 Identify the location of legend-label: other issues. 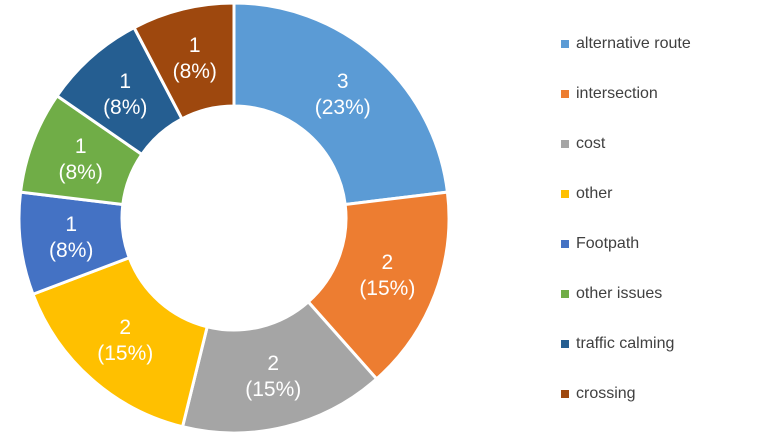
(619, 293).